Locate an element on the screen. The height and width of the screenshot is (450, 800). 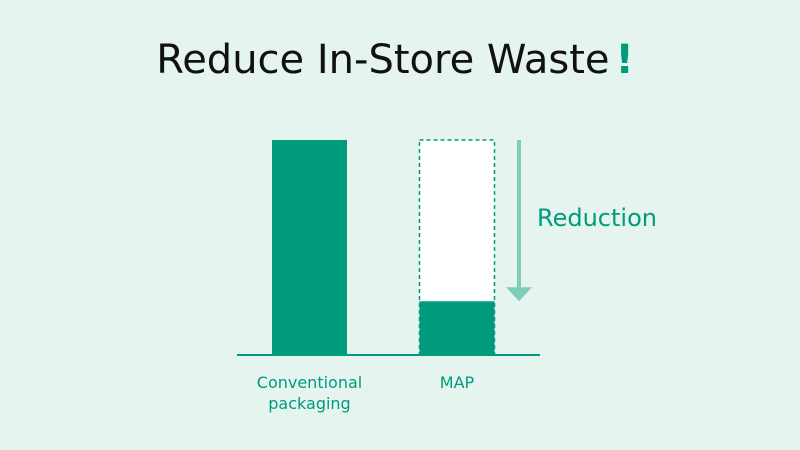
title-mark: ! is located at coordinates (625, 60).